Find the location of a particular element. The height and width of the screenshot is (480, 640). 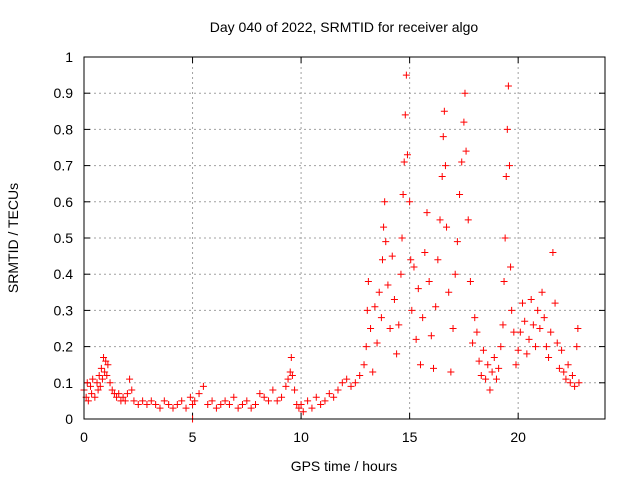

y-axis-title: SRMTID / TECUs is located at coordinates (13, 238).